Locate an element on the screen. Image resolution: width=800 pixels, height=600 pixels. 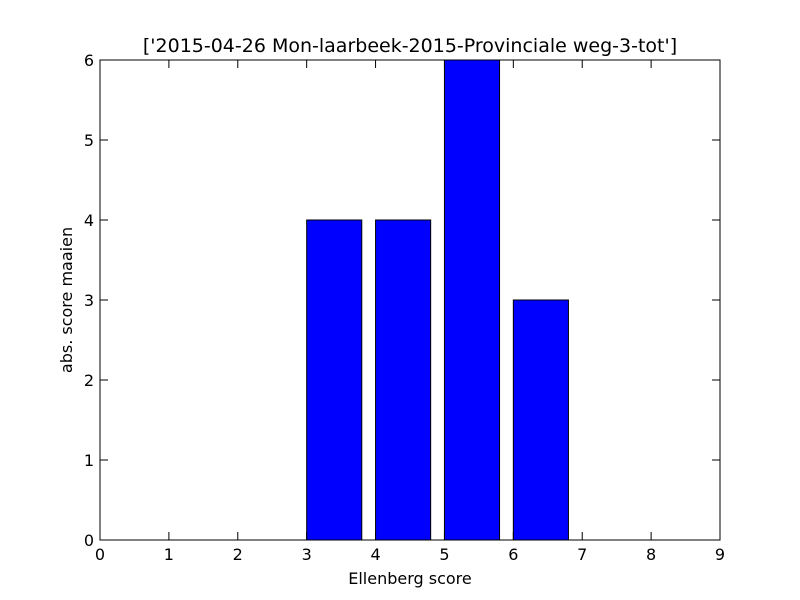
x-tick-label: 8 is located at coordinates (651, 554).